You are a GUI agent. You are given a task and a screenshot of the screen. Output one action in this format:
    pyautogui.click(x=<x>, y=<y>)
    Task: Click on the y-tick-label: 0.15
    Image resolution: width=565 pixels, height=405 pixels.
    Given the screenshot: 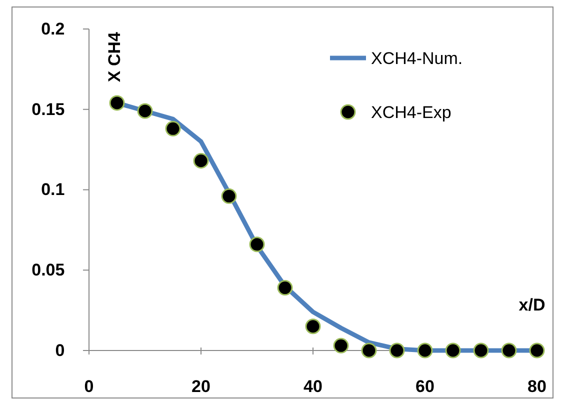 What is the action you would take?
    pyautogui.click(x=48, y=109)
    